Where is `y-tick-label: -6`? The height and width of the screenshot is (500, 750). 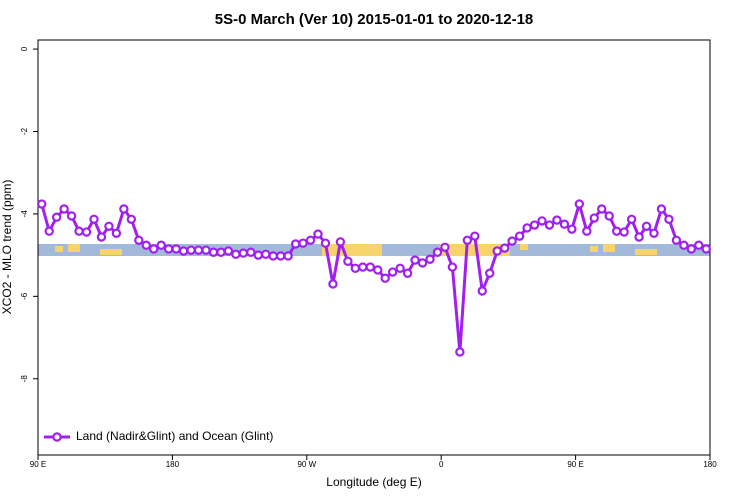
y-tick-label: -6 is located at coordinates (24, 296).